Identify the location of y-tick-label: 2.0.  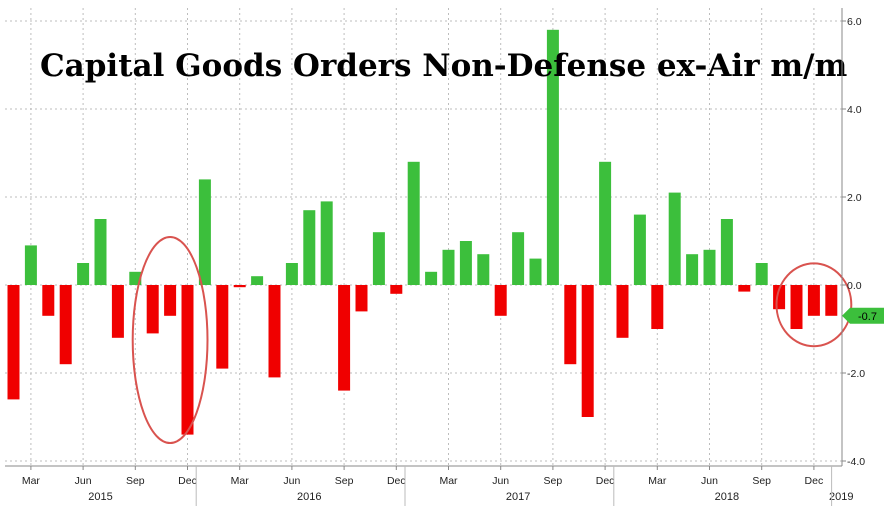
(854, 198).